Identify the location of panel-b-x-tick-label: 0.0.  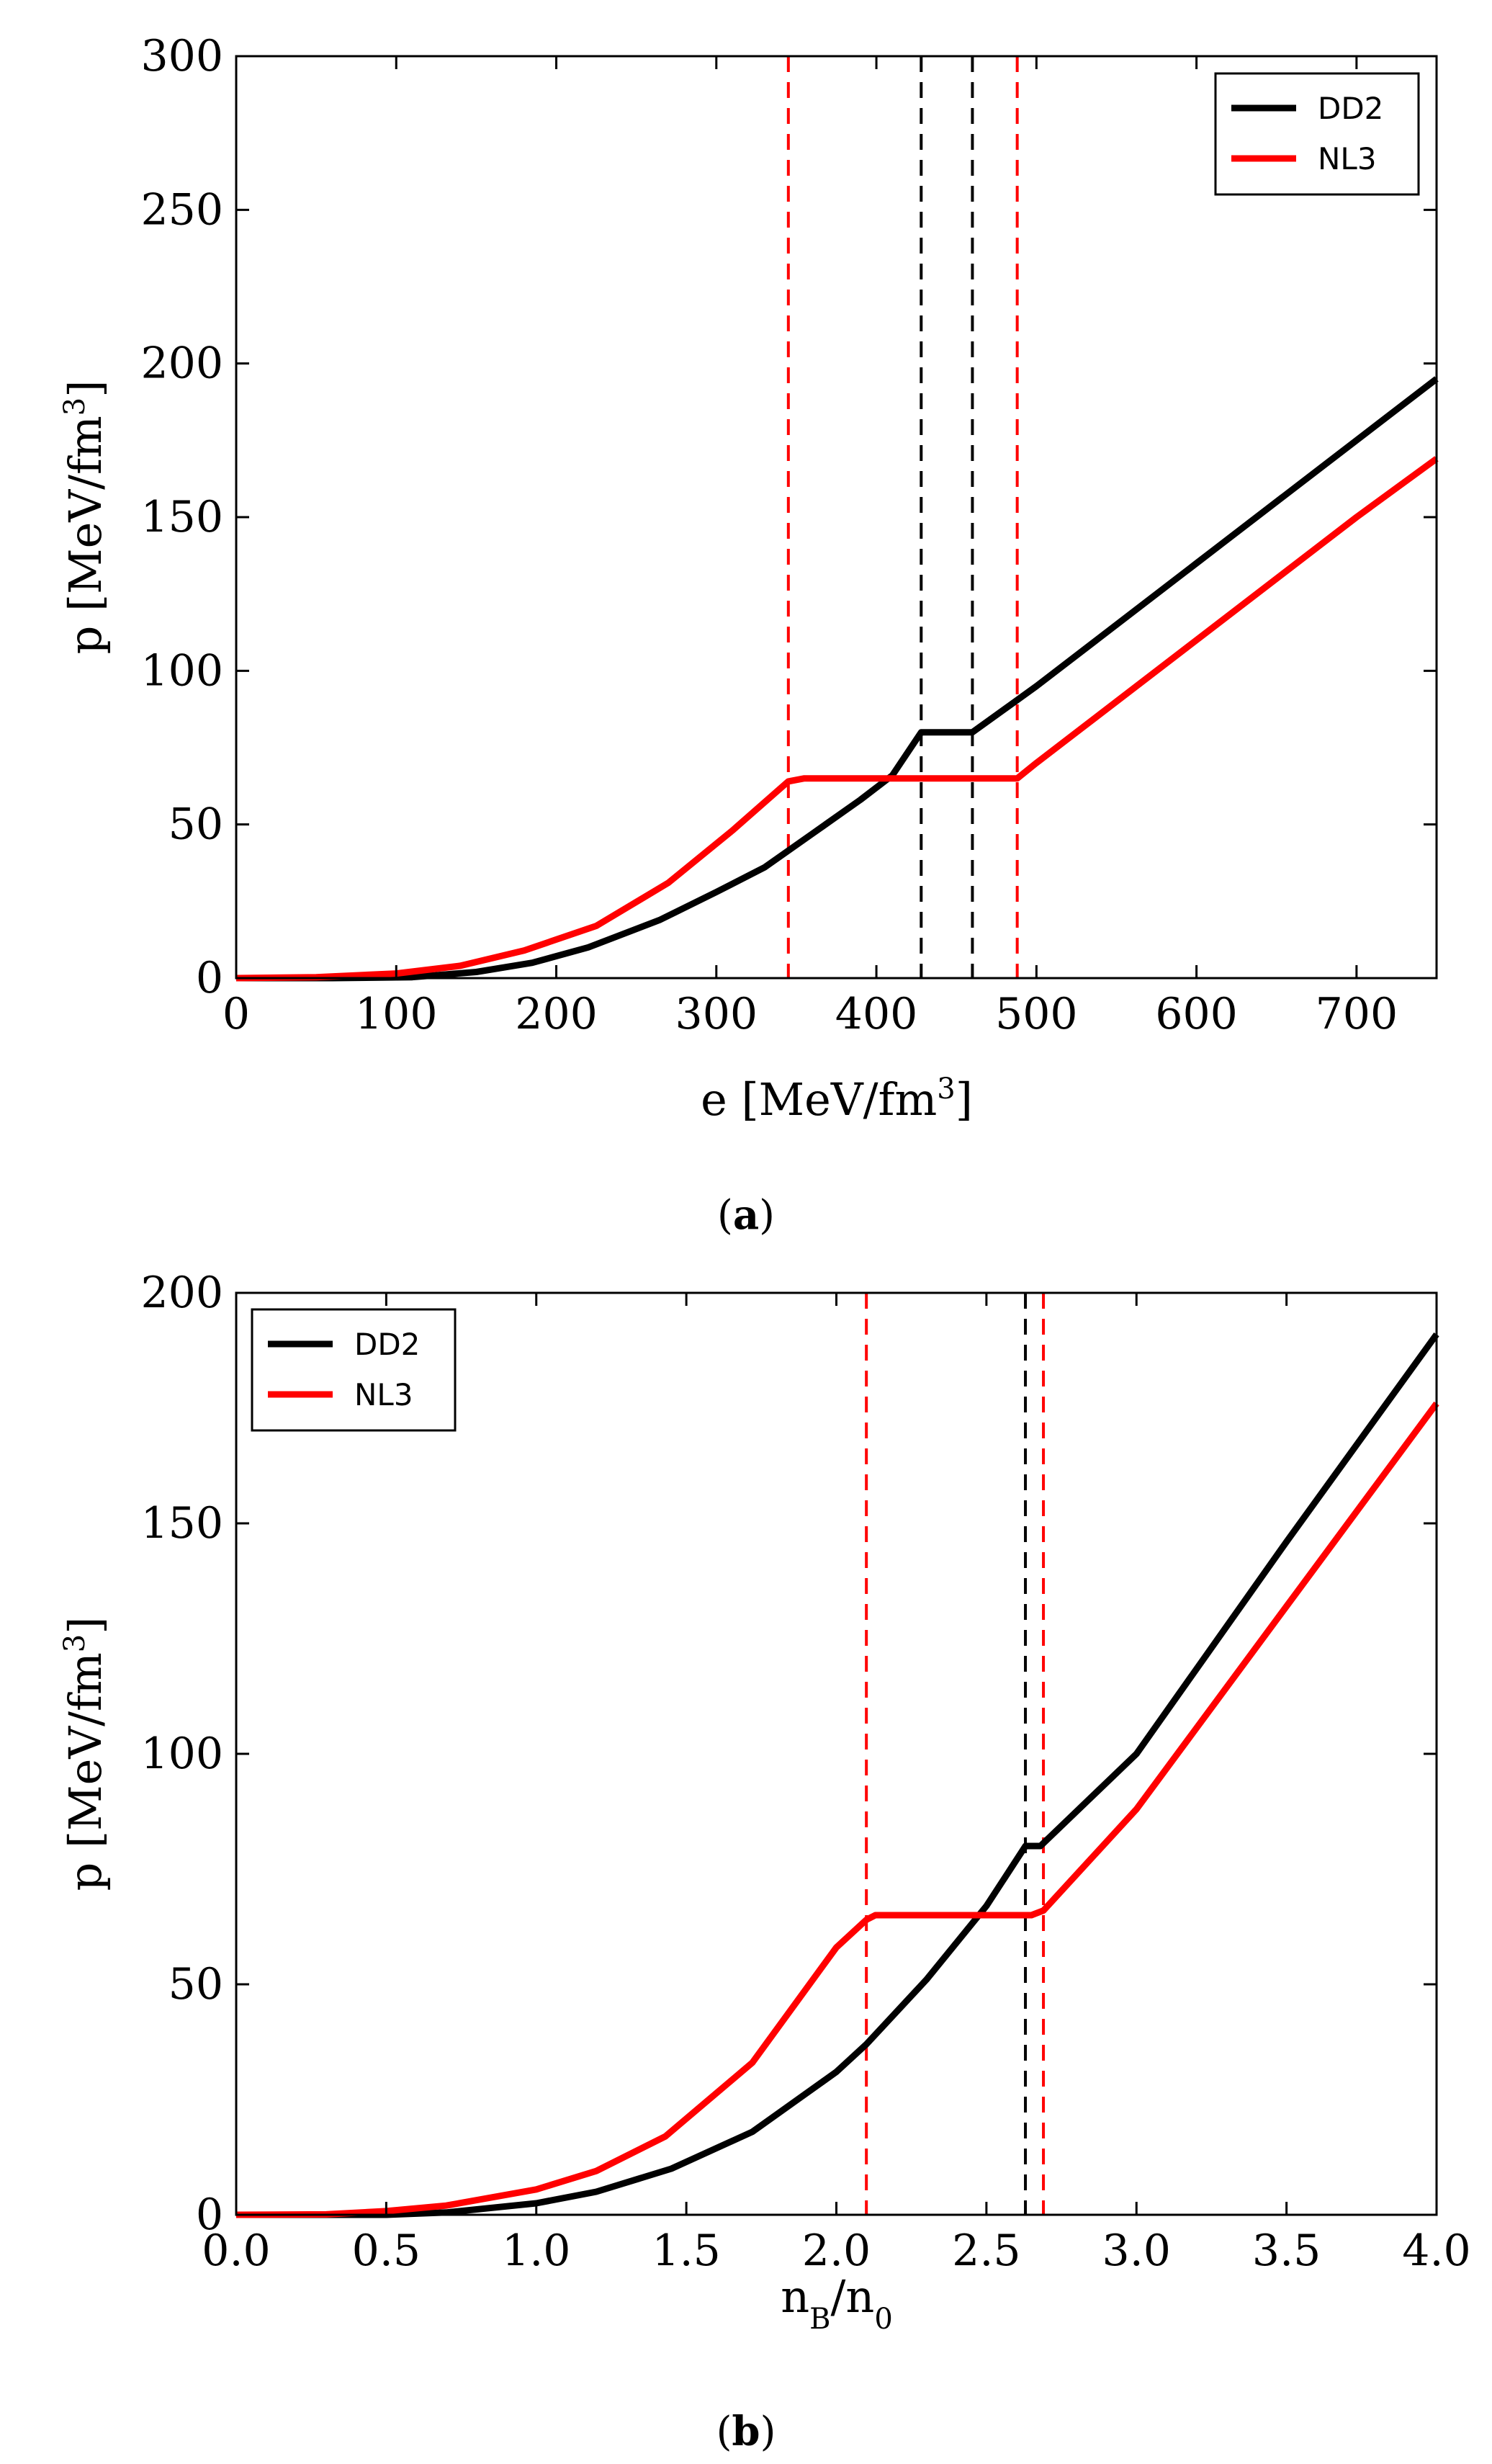
(236, 2251).